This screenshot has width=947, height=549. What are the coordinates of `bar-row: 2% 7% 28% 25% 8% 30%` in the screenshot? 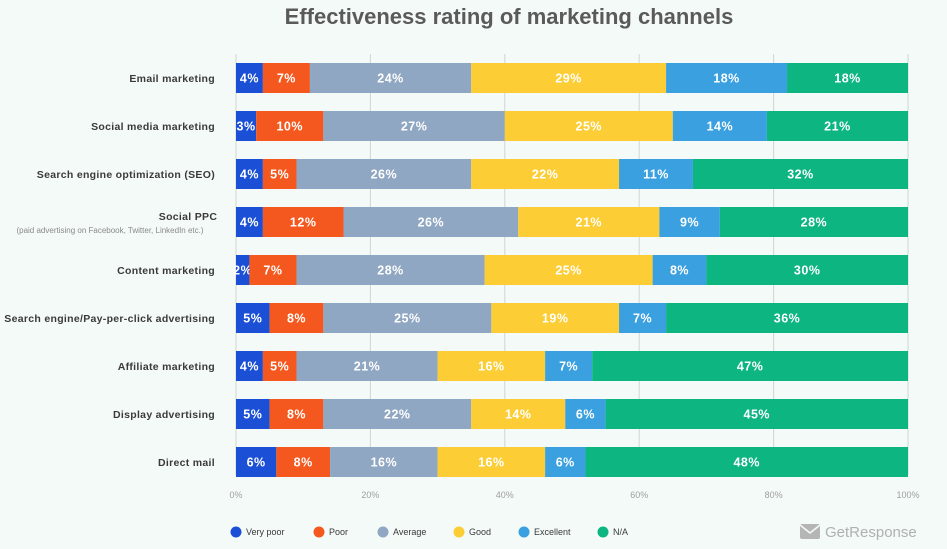 It's located at (570, 270).